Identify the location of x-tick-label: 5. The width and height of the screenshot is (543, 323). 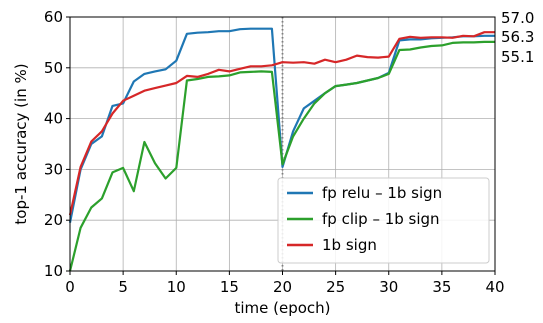
(123, 287).